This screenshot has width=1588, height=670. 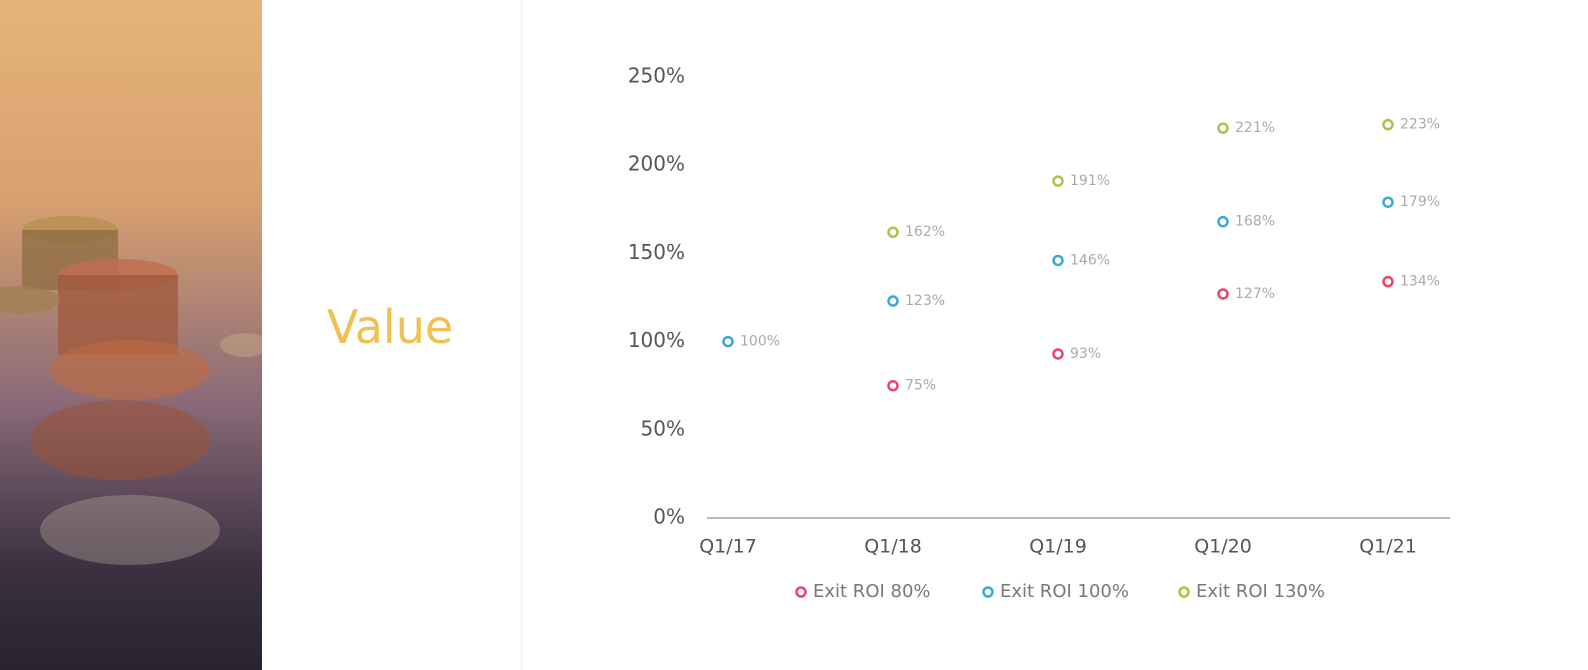 What do you see at coordinates (656, 252) in the screenshot?
I see `y-tick-label: 150%` at bounding box center [656, 252].